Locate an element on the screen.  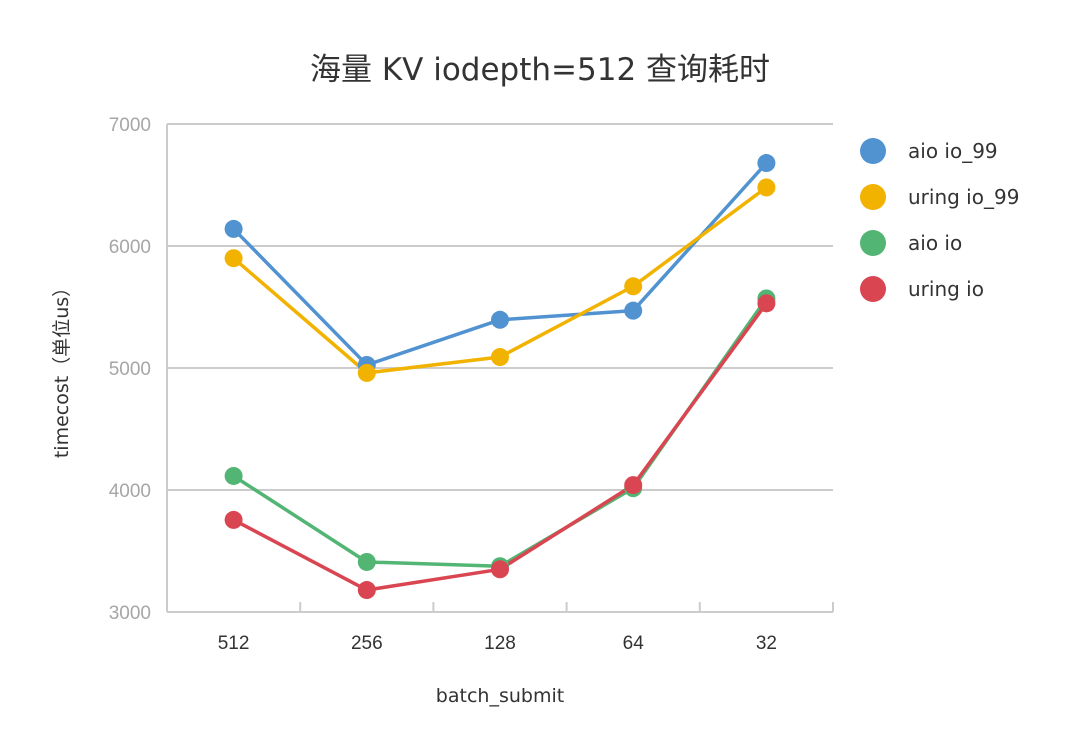
x-tick-label: 512 is located at coordinates (234, 643).